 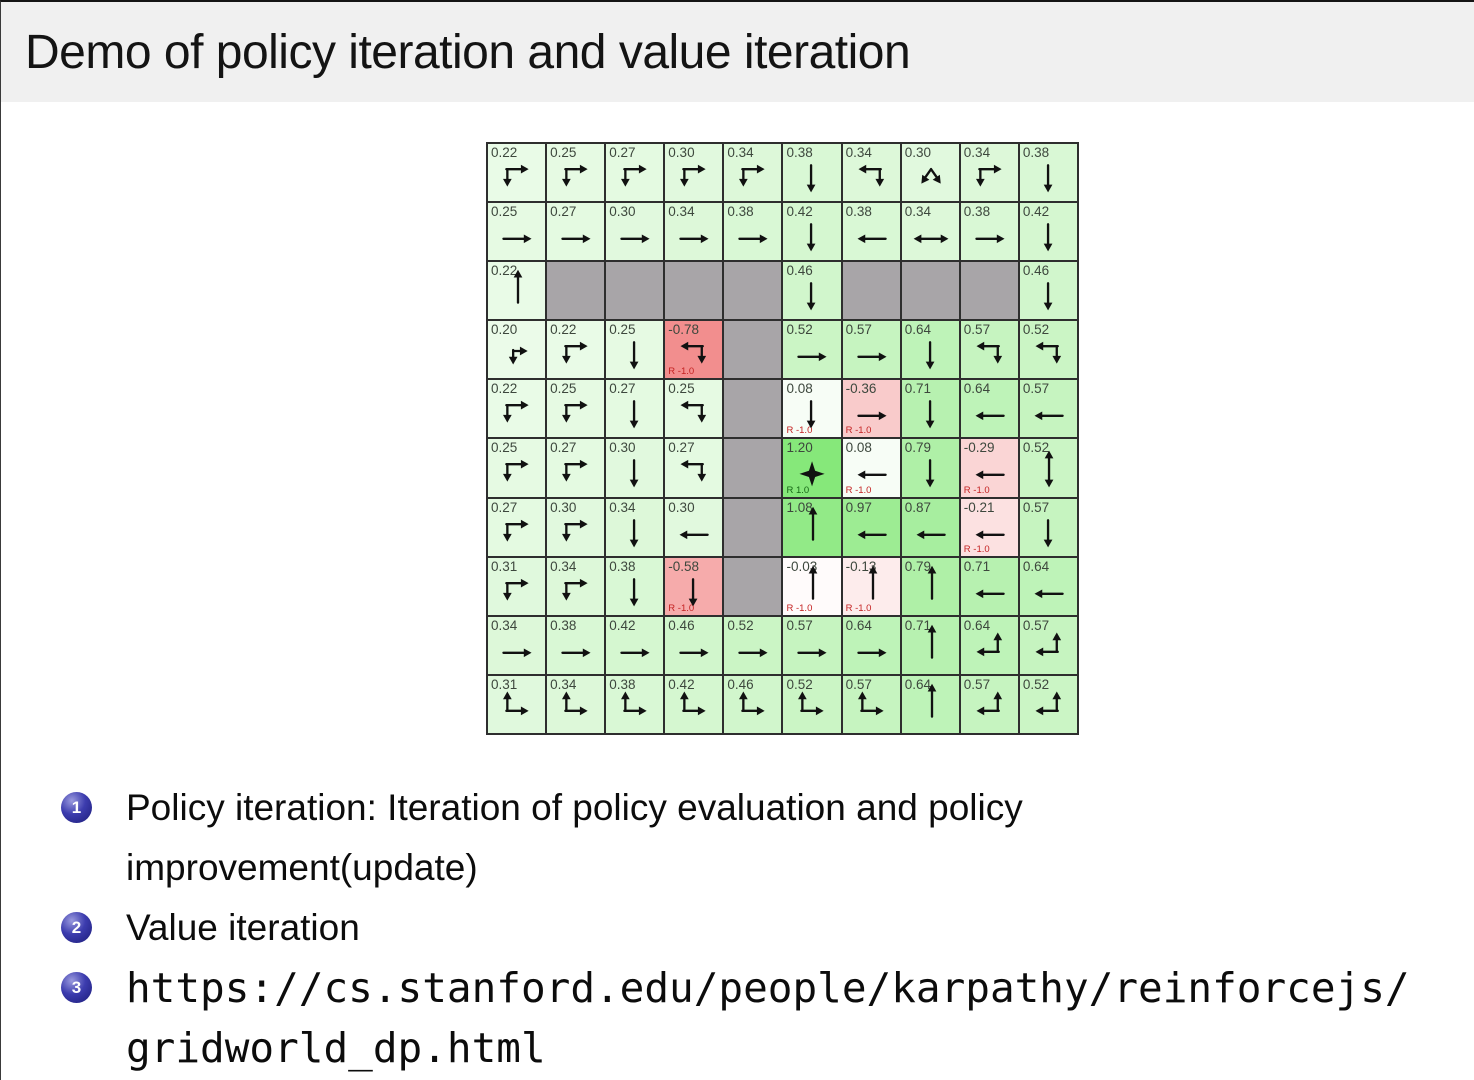 I want to click on cell-value: 0.57, so click(x=1036, y=625).